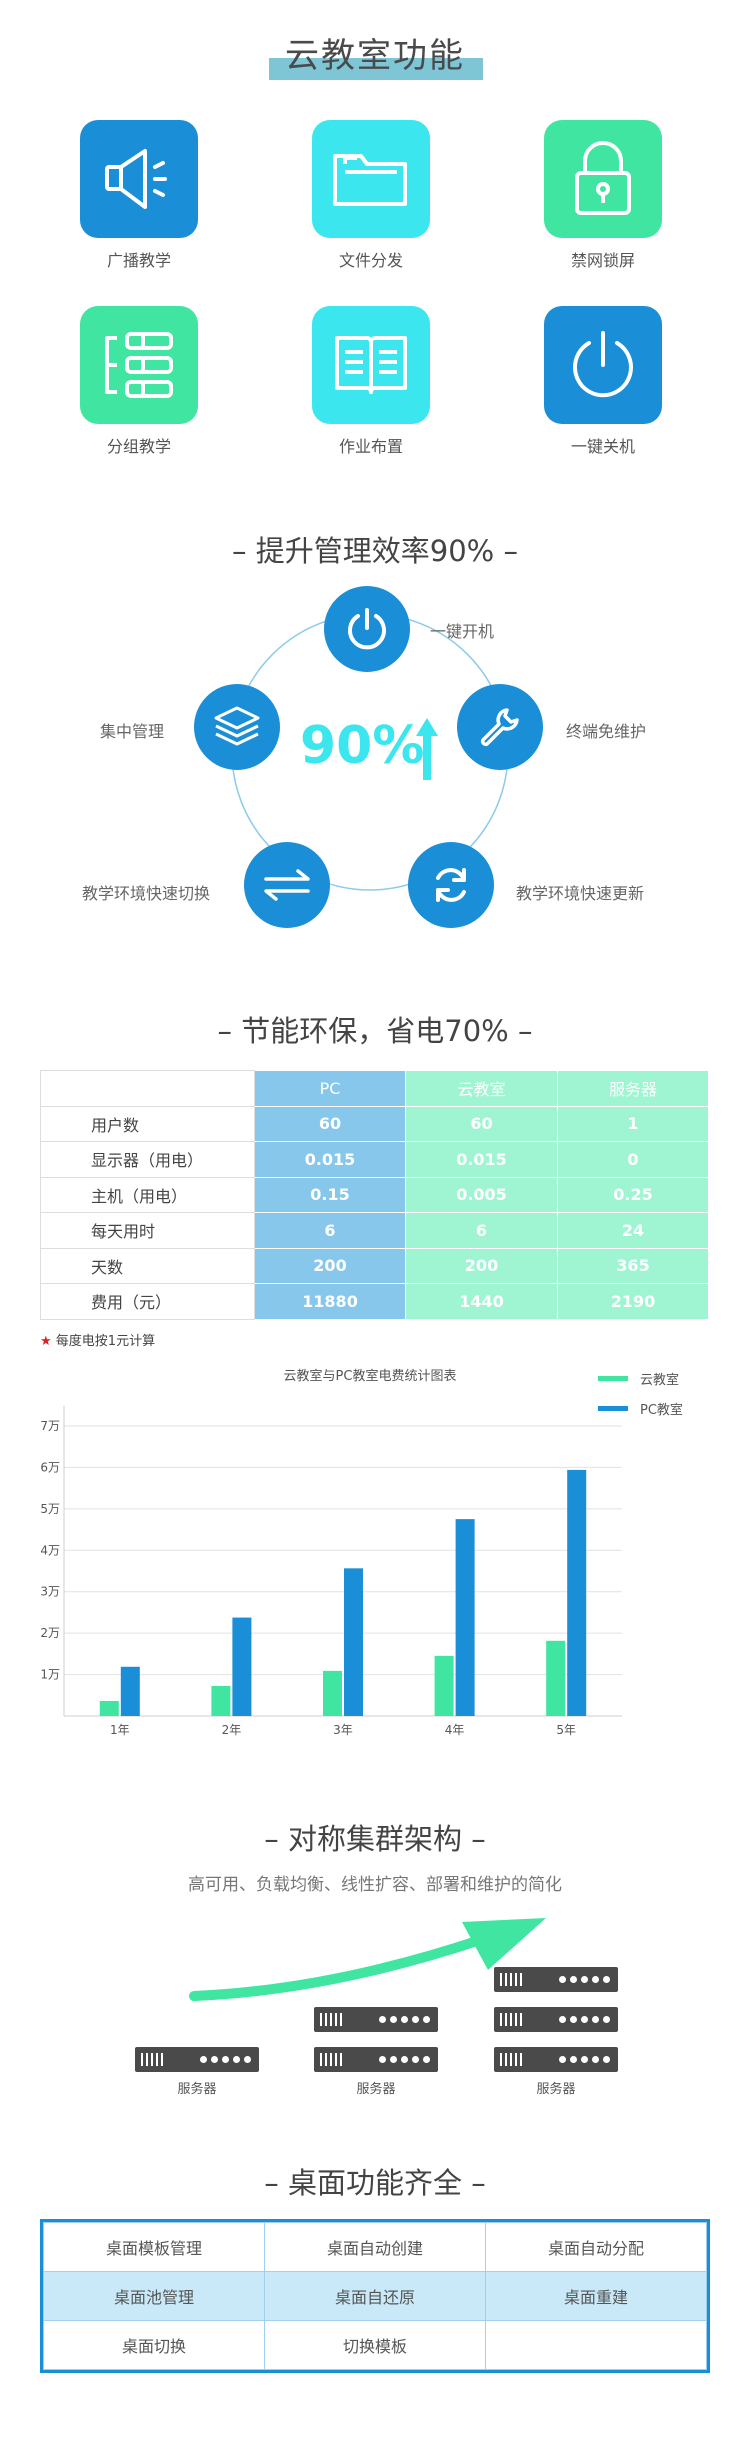 This screenshot has width=750, height=2459. I want to click on wrench-icon, so click(499, 727).